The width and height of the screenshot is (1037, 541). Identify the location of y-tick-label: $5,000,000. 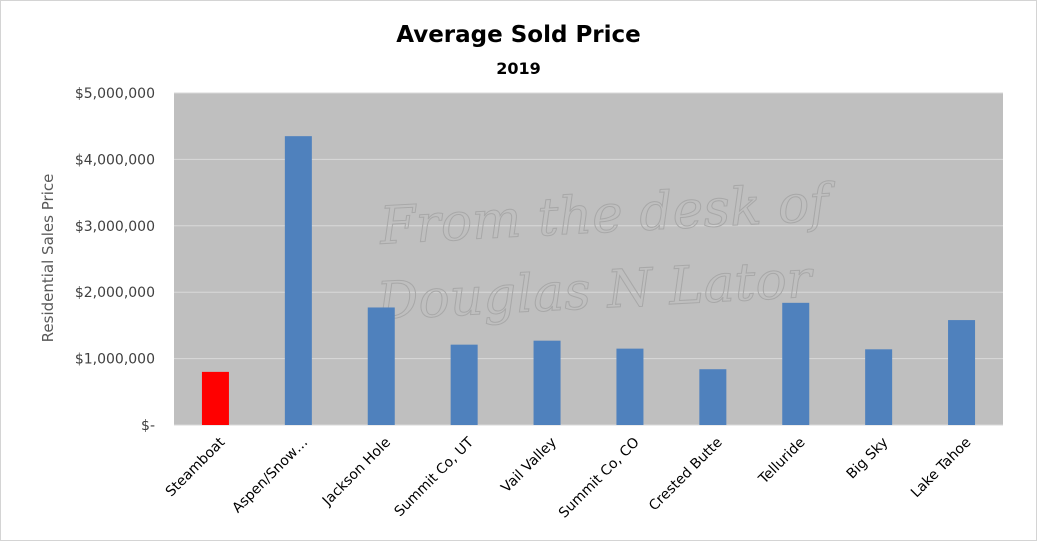
(115, 94).